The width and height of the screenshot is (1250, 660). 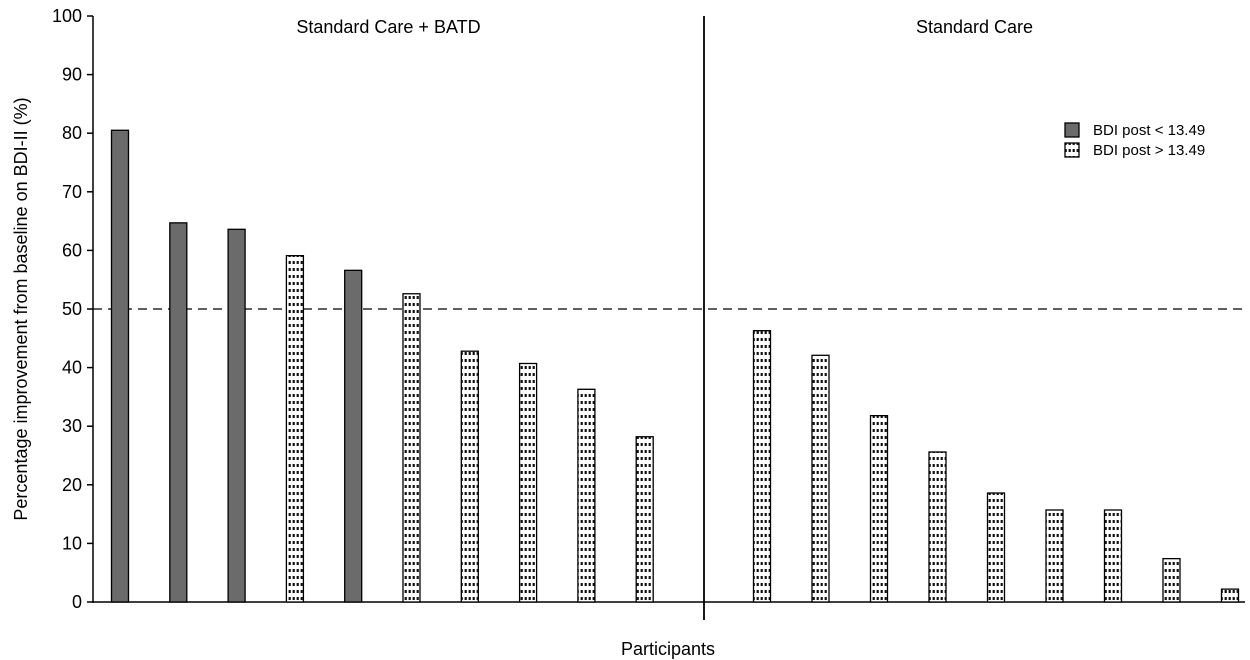 I want to click on y-tick-label: 60, so click(x=72, y=250).